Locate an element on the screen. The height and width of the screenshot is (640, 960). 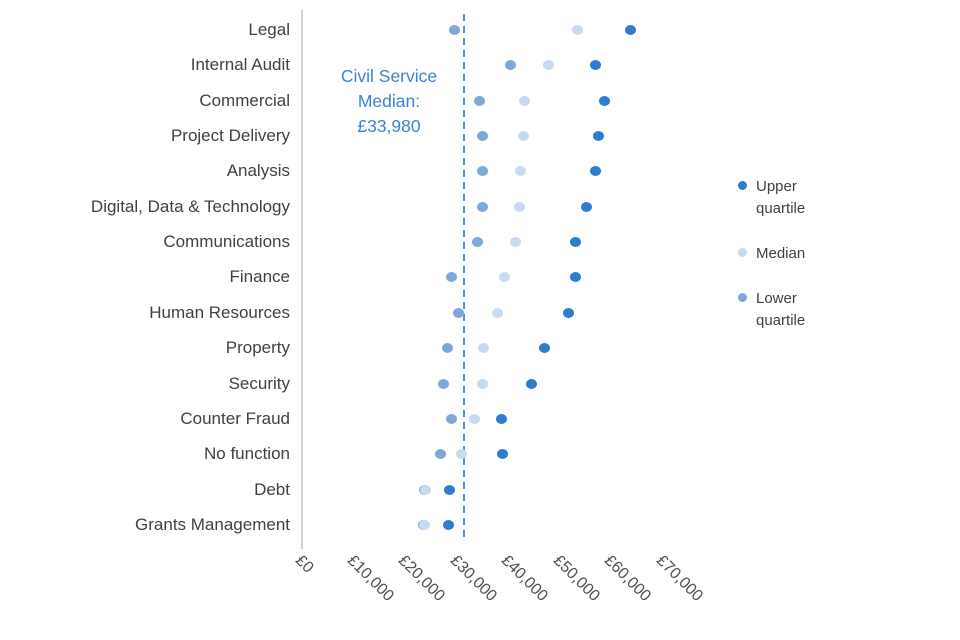
category-label: Grants Management is located at coordinates (212, 524).